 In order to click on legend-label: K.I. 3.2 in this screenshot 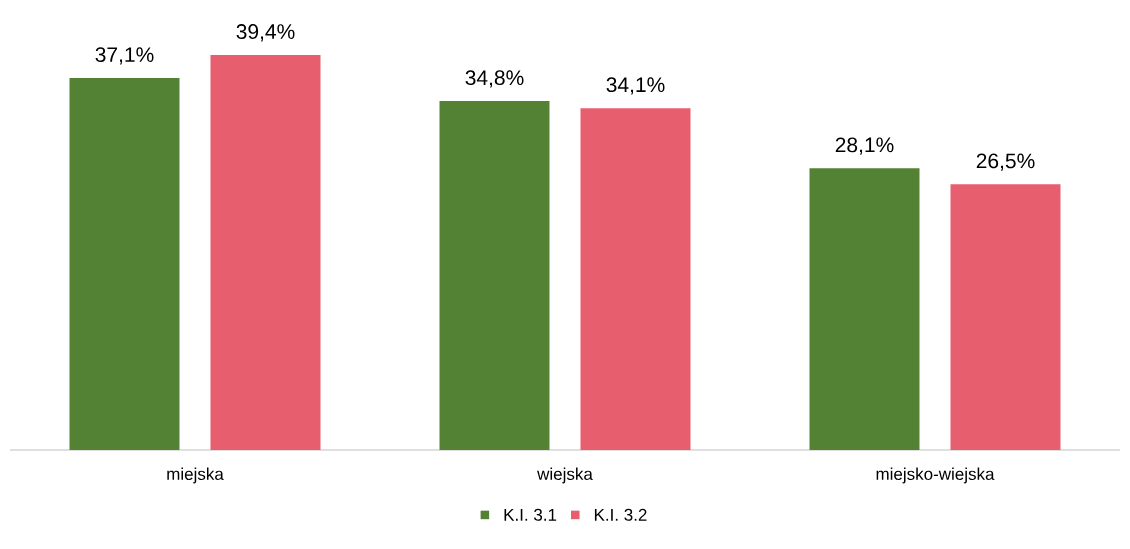, I will do `click(620, 514)`.